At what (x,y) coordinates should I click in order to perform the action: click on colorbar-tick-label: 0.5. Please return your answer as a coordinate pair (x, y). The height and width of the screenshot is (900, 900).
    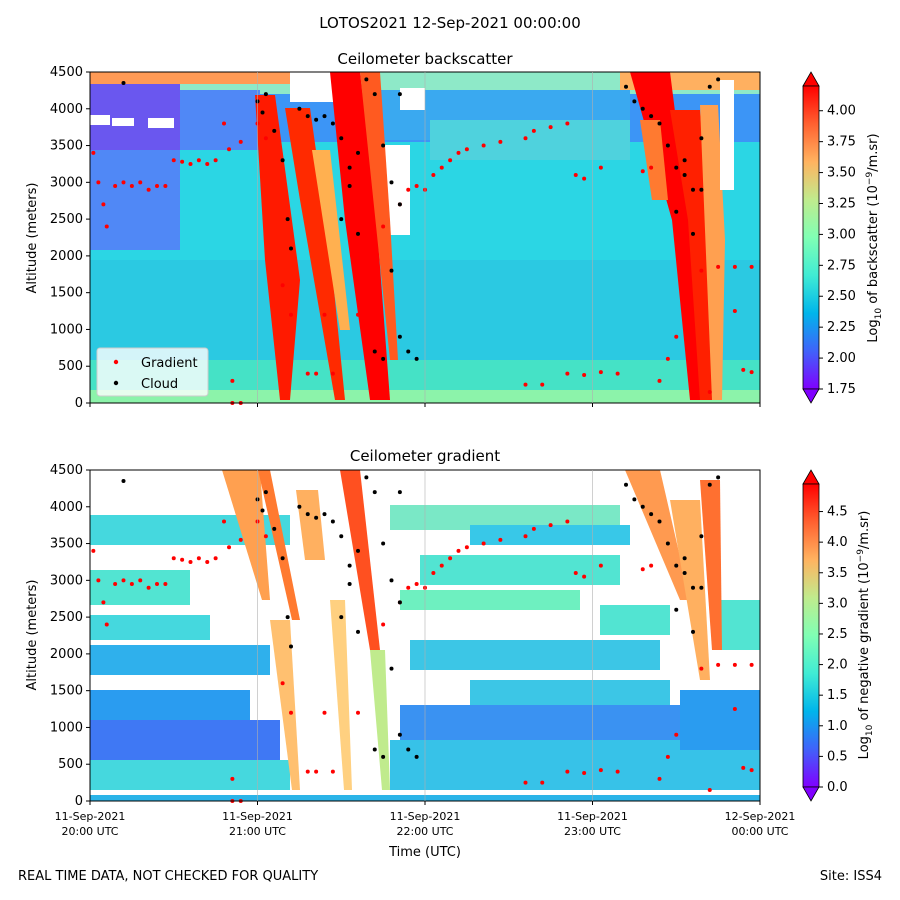
    Looking at the image, I should click on (837, 756).